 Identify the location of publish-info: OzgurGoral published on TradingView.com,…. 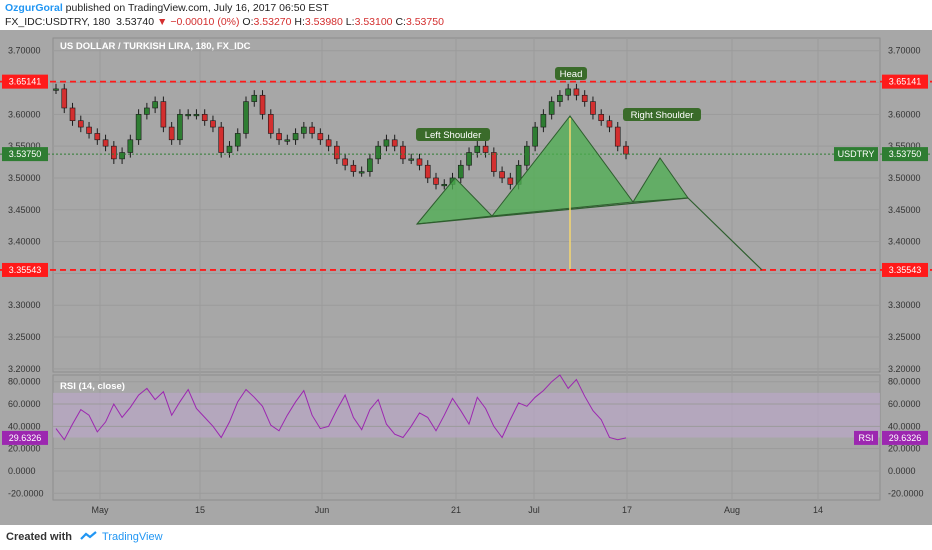
(167, 8).